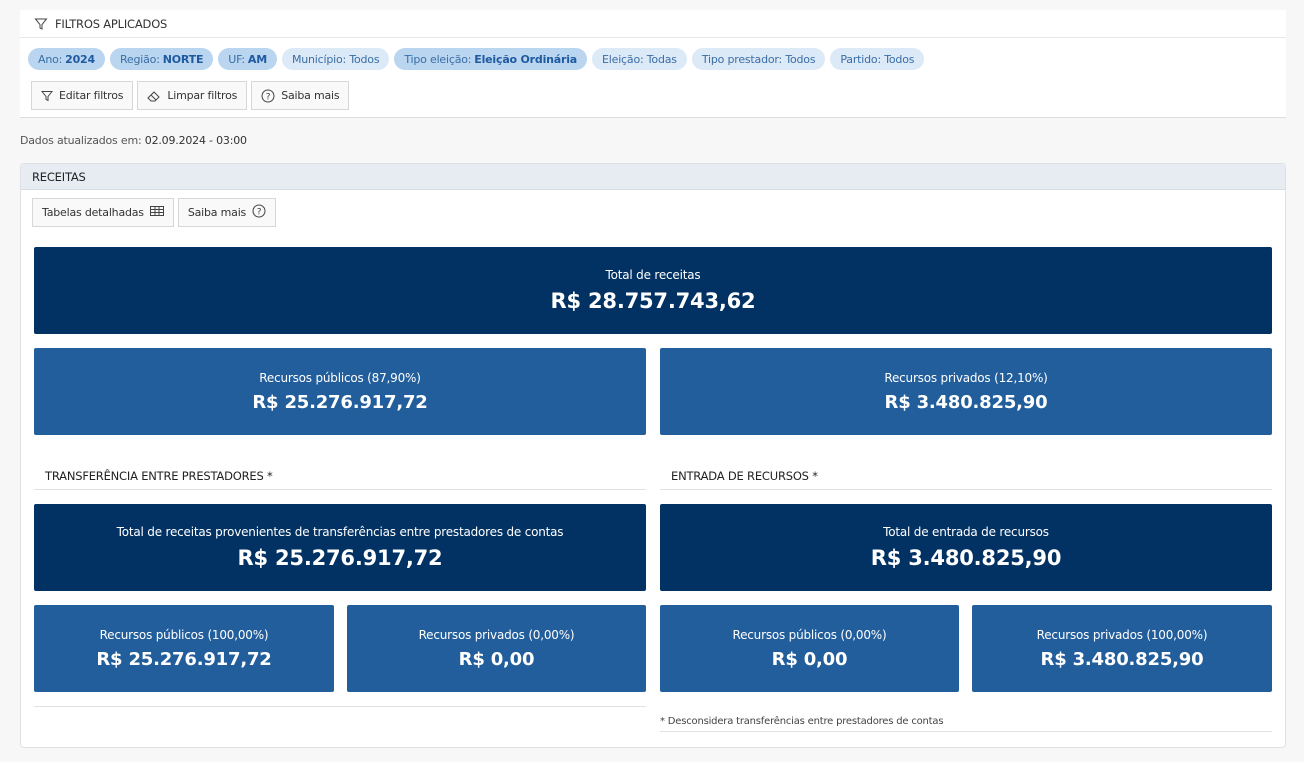 This screenshot has width=1304, height=762. I want to click on chip-label: UF:, so click(236, 59).